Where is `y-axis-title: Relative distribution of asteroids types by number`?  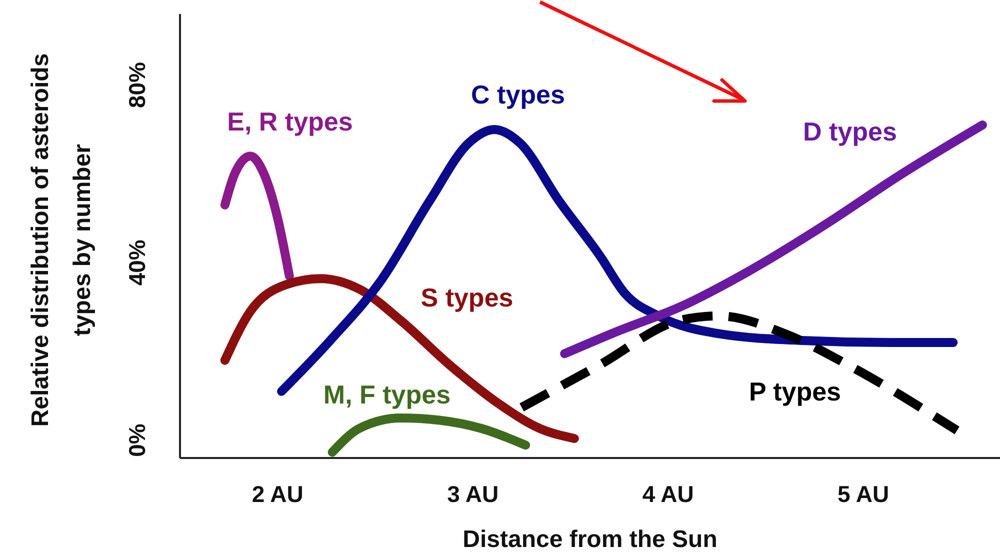 y-axis-title: Relative distribution of asteroids types by number is located at coordinates (61, 240).